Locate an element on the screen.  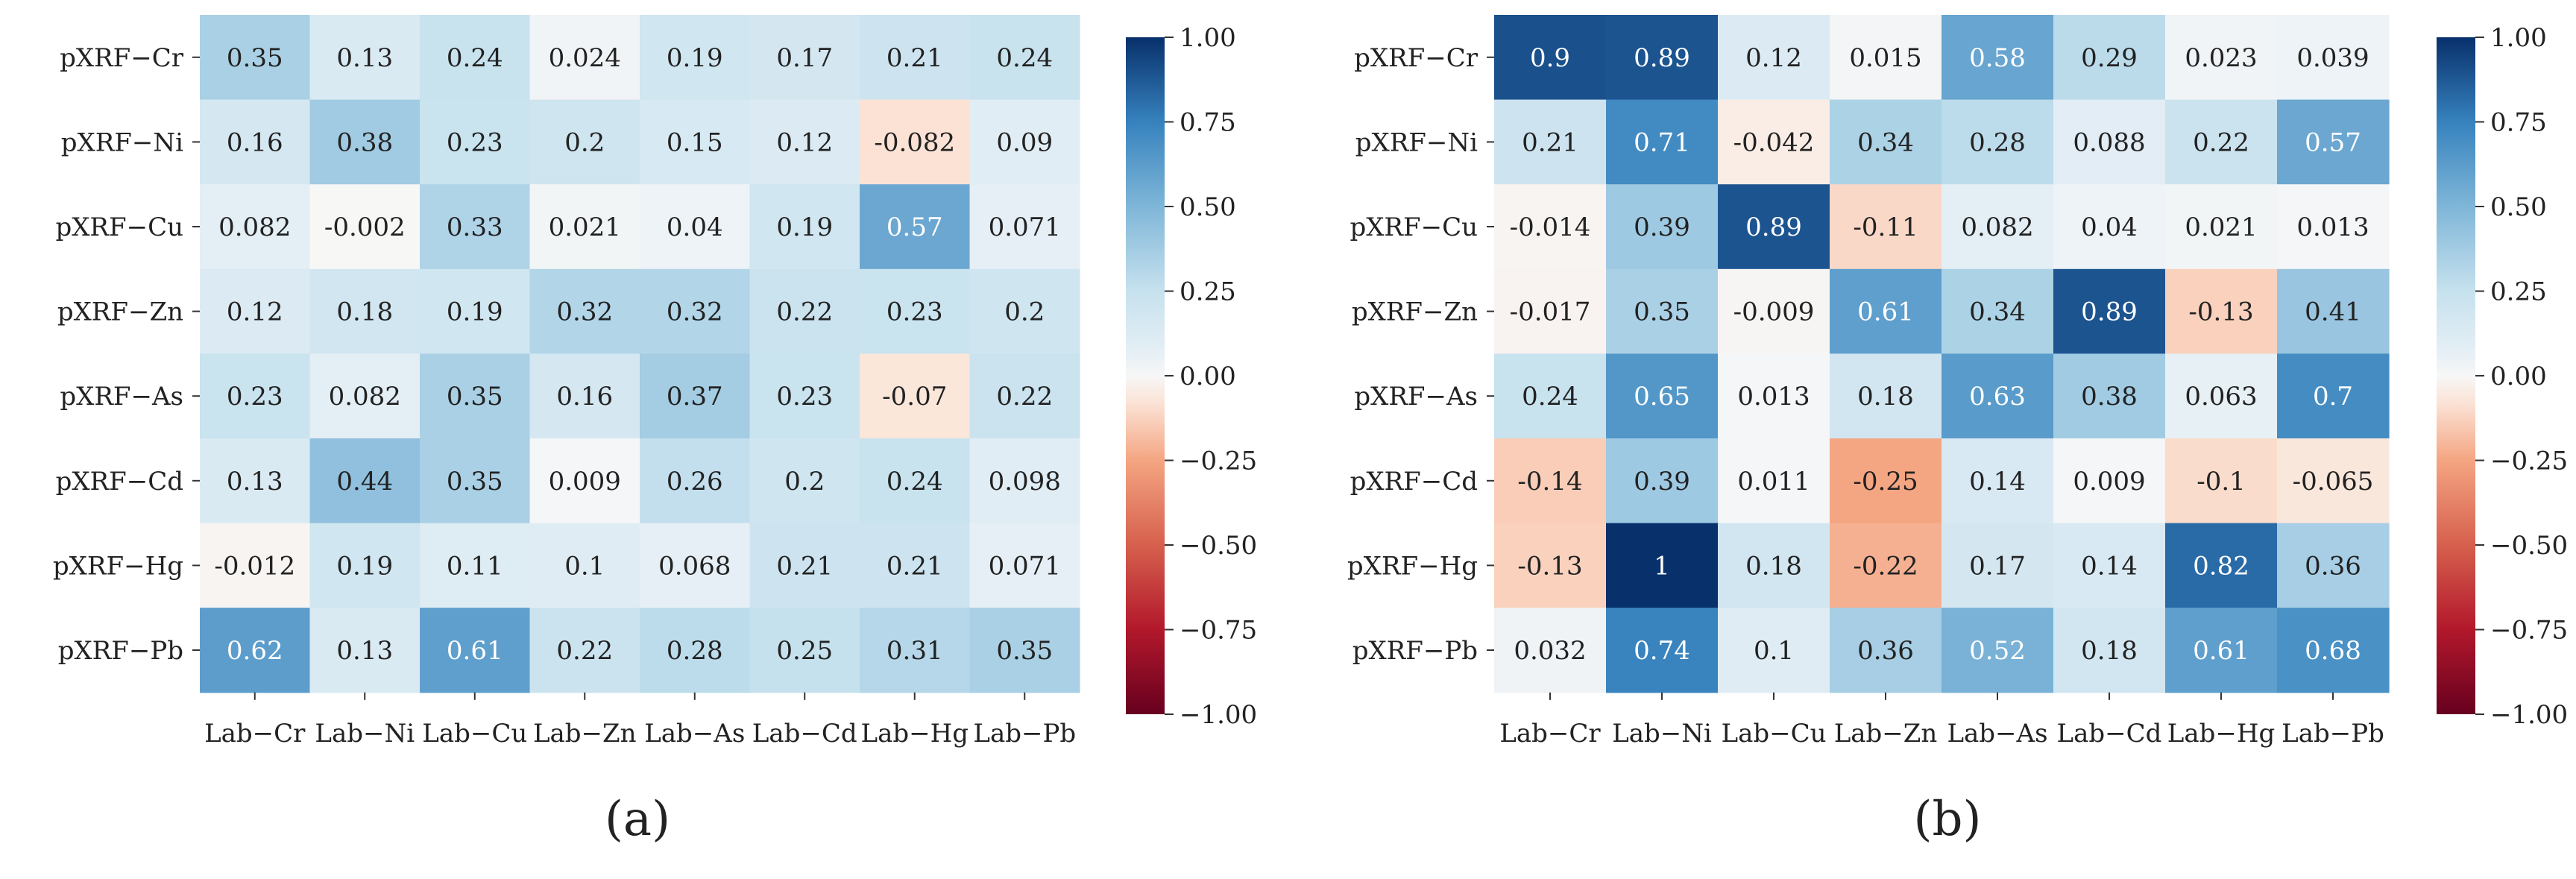
heatmap-cell-r5-c3 is located at coordinates (584, 481).